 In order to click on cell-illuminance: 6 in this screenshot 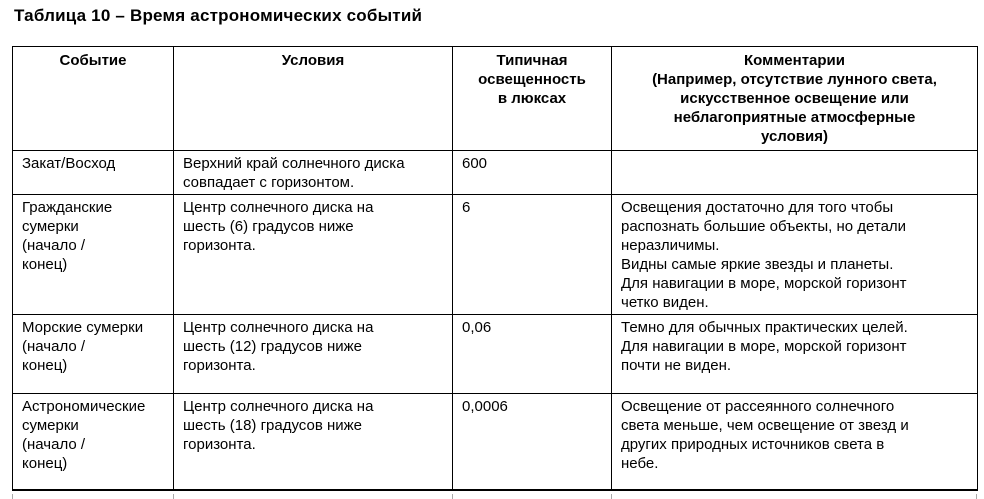, I will do `click(532, 254)`.